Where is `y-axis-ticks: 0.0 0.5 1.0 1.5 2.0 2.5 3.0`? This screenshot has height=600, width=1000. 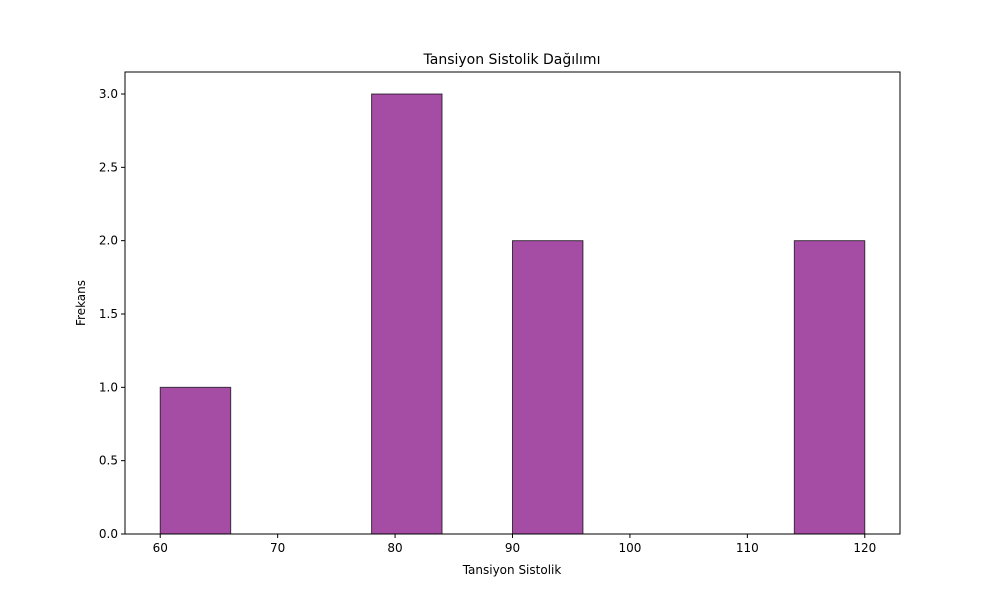 y-axis-ticks: 0.0 0.5 1.0 1.5 2.0 2.5 3.0 is located at coordinates (112, 314).